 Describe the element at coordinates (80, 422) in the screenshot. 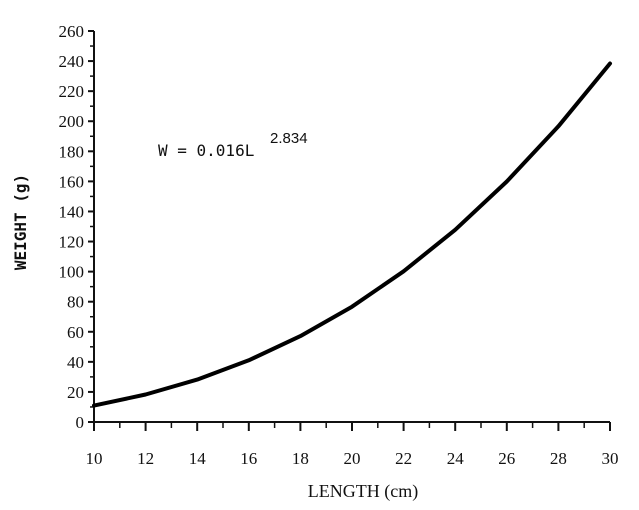

I see `y-tick-label: 0` at that location.